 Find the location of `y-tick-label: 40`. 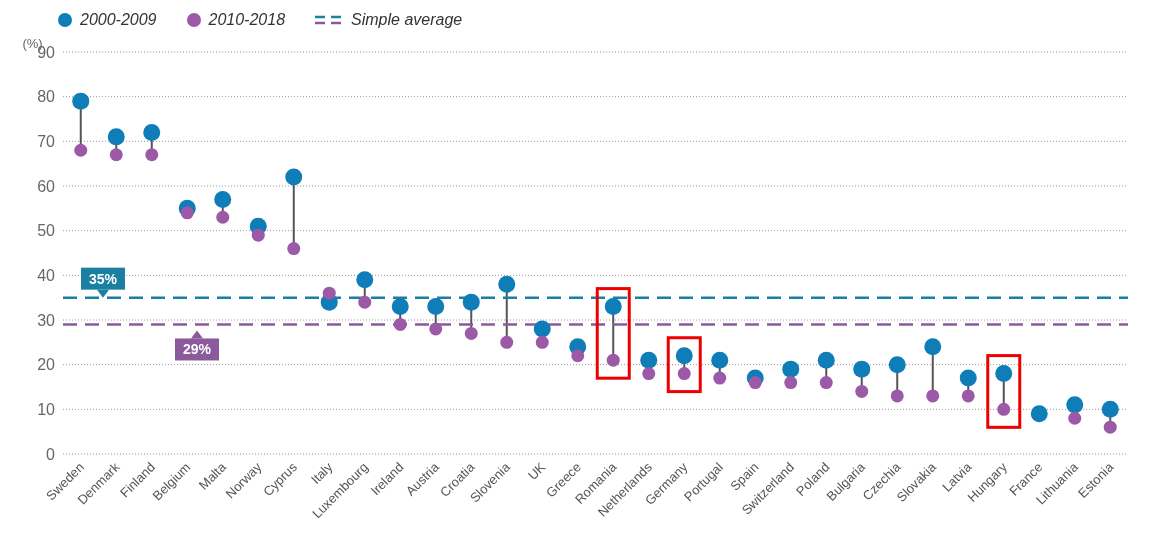

y-tick-label: 40 is located at coordinates (46, 276).